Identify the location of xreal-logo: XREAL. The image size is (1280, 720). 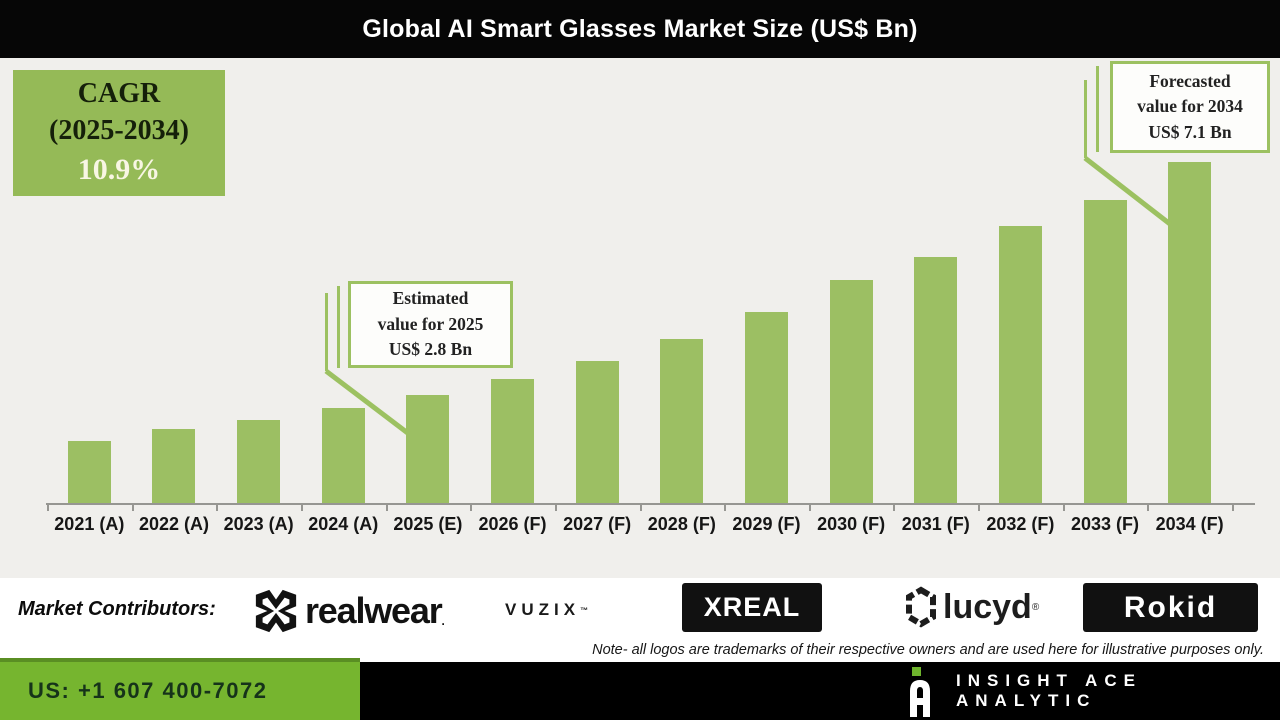
(752, 607).